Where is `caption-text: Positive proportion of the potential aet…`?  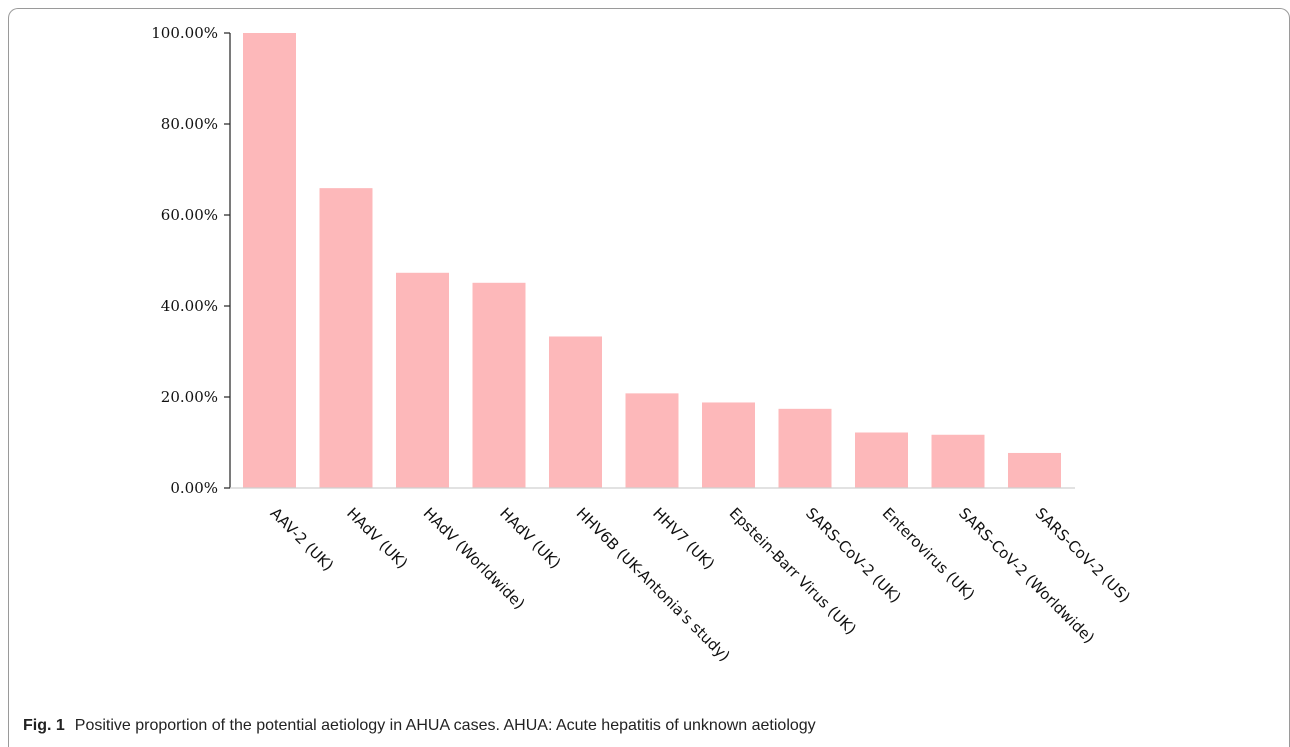 caption-text: Positive proportion of the potential aet… is located at coordinates (445, 725).